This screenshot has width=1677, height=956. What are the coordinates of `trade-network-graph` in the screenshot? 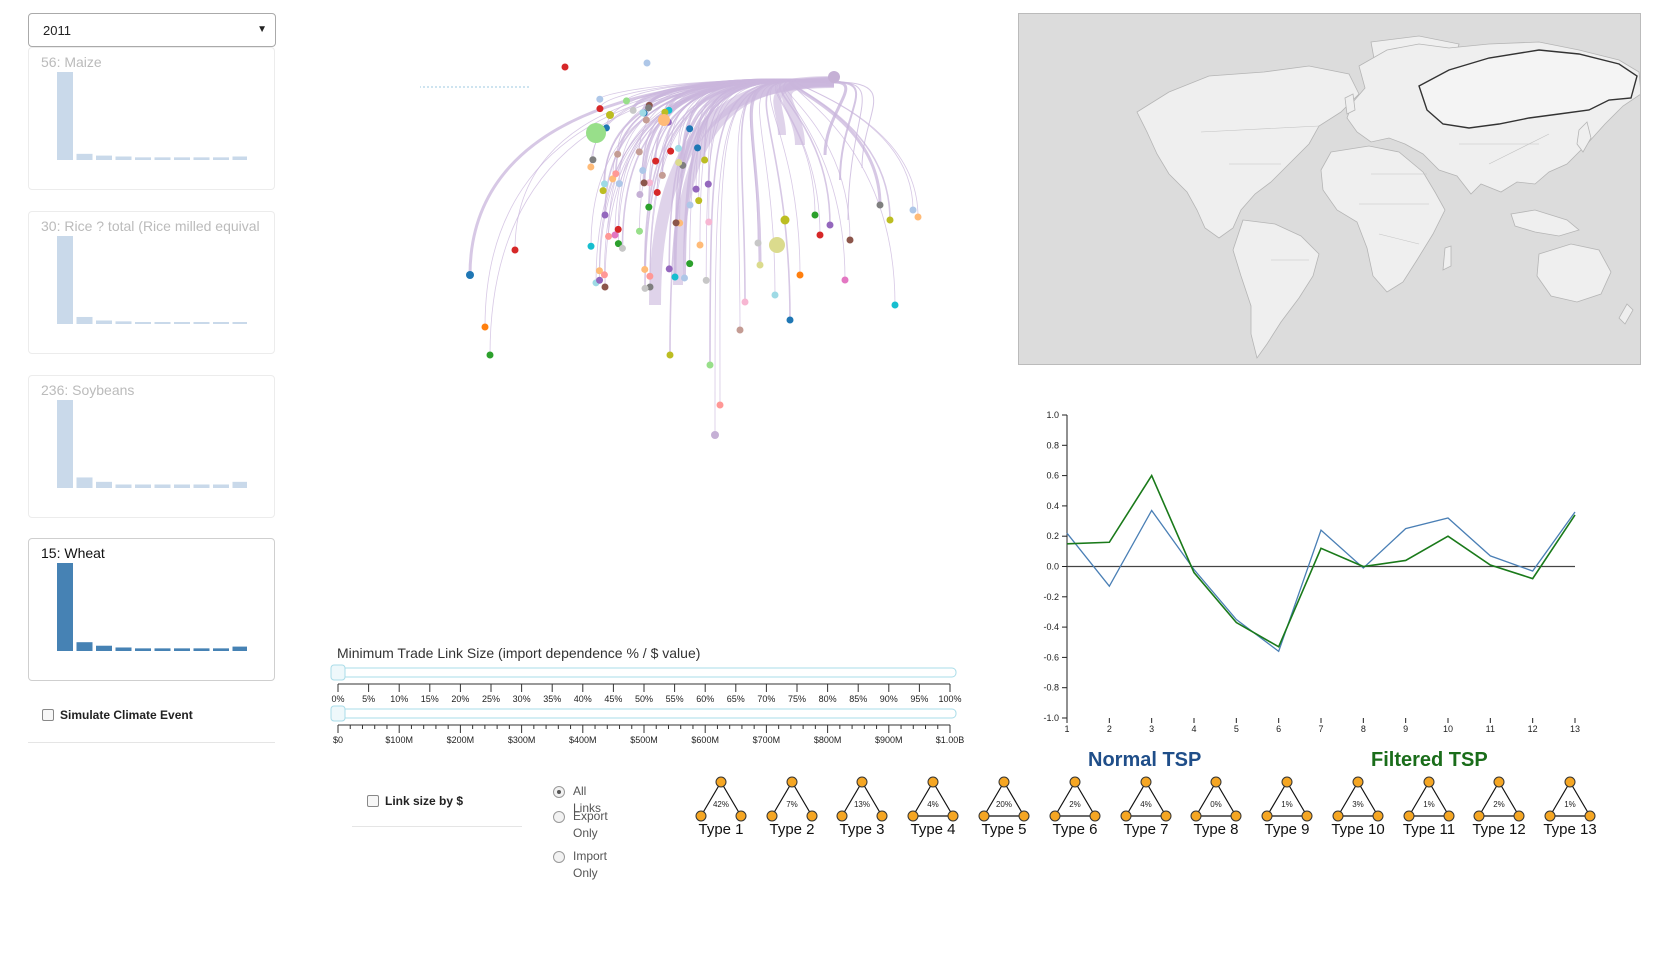 It's located at (680, 260).